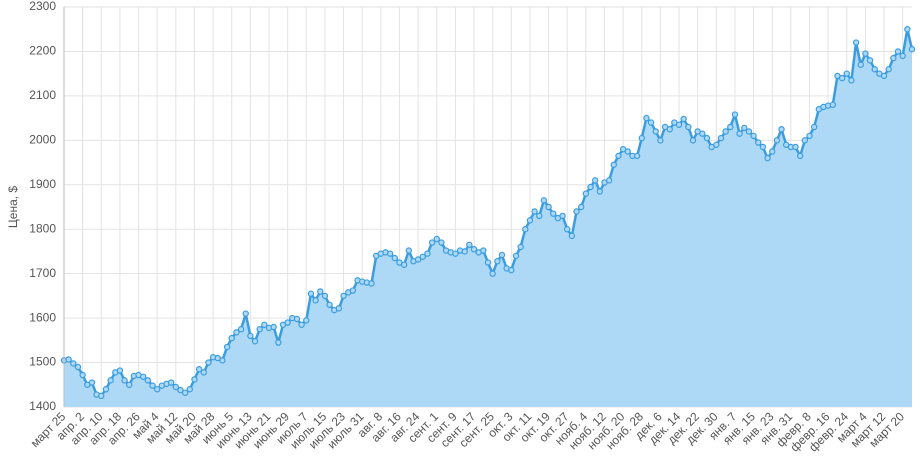 Image resolution: width=920 pixels, height=460 pixels. Describe the element at coordinates (42, 362) in the screenshot. I see `y-tick-label: 1500` at that location.